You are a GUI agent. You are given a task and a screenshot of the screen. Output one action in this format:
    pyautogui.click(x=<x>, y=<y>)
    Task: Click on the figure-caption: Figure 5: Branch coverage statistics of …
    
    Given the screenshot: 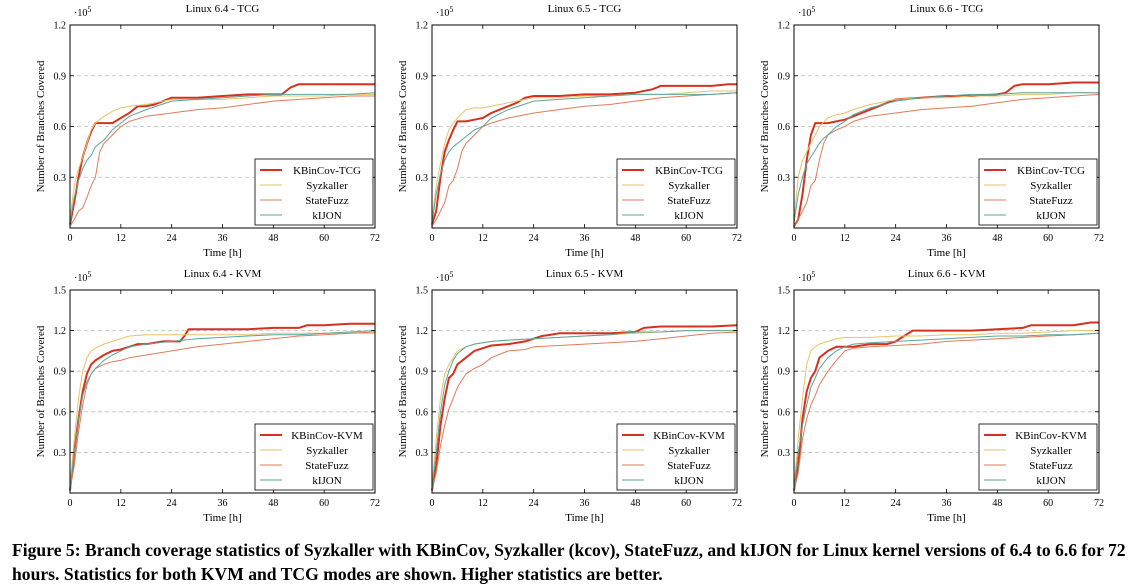 What is the action you would take?
    pyautogui.click(x=569, y=562)
    